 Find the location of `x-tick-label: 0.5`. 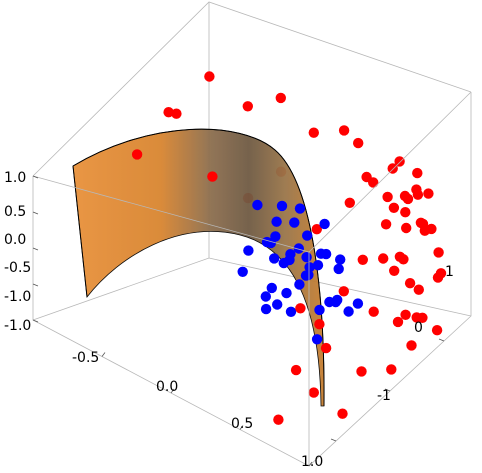

x-tick-label: 0.5 is located at coordinates (242, 424).